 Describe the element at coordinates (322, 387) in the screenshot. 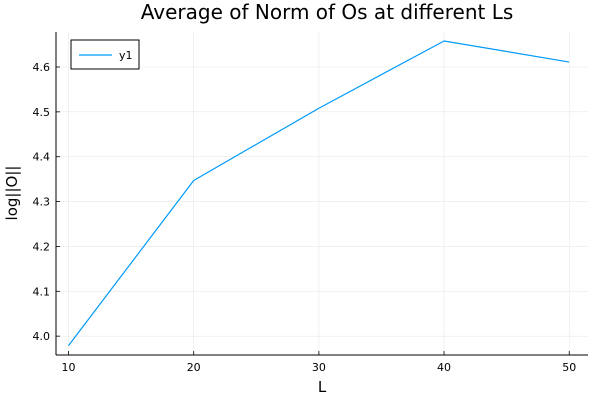

I see `x-axis-label: L` at that location.